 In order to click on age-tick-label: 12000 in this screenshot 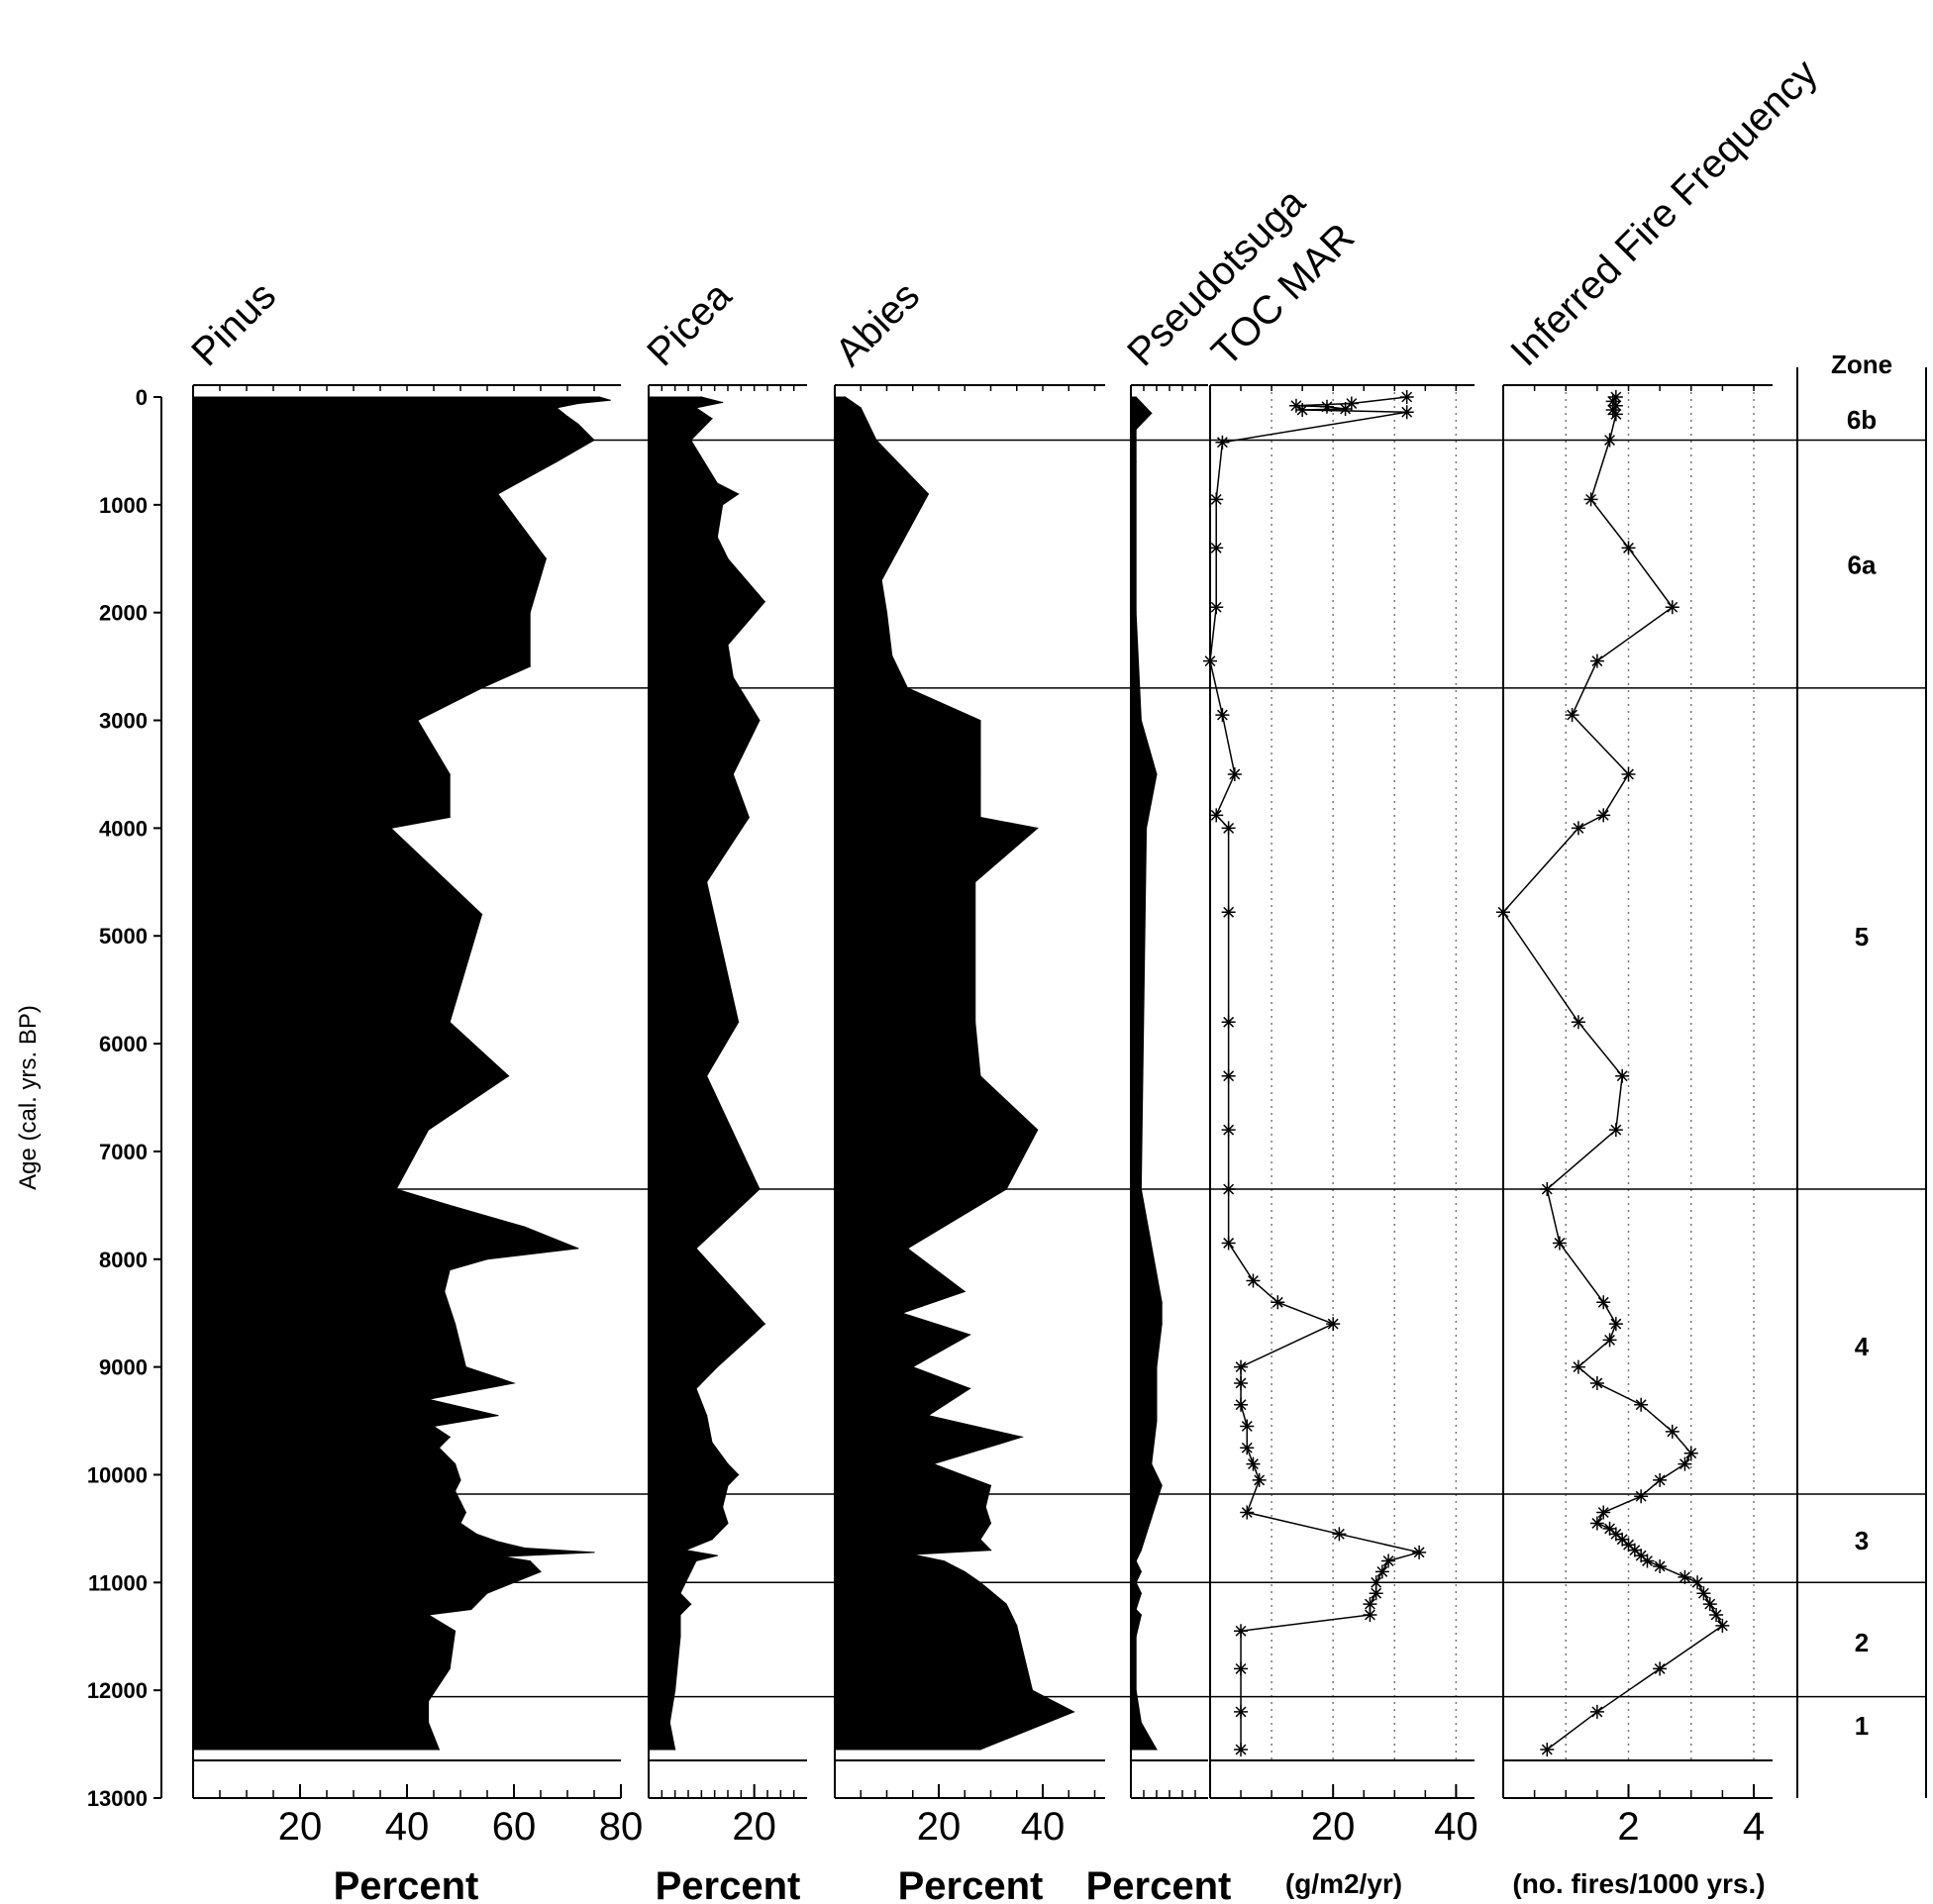, I will do `click(117, 1690)`.